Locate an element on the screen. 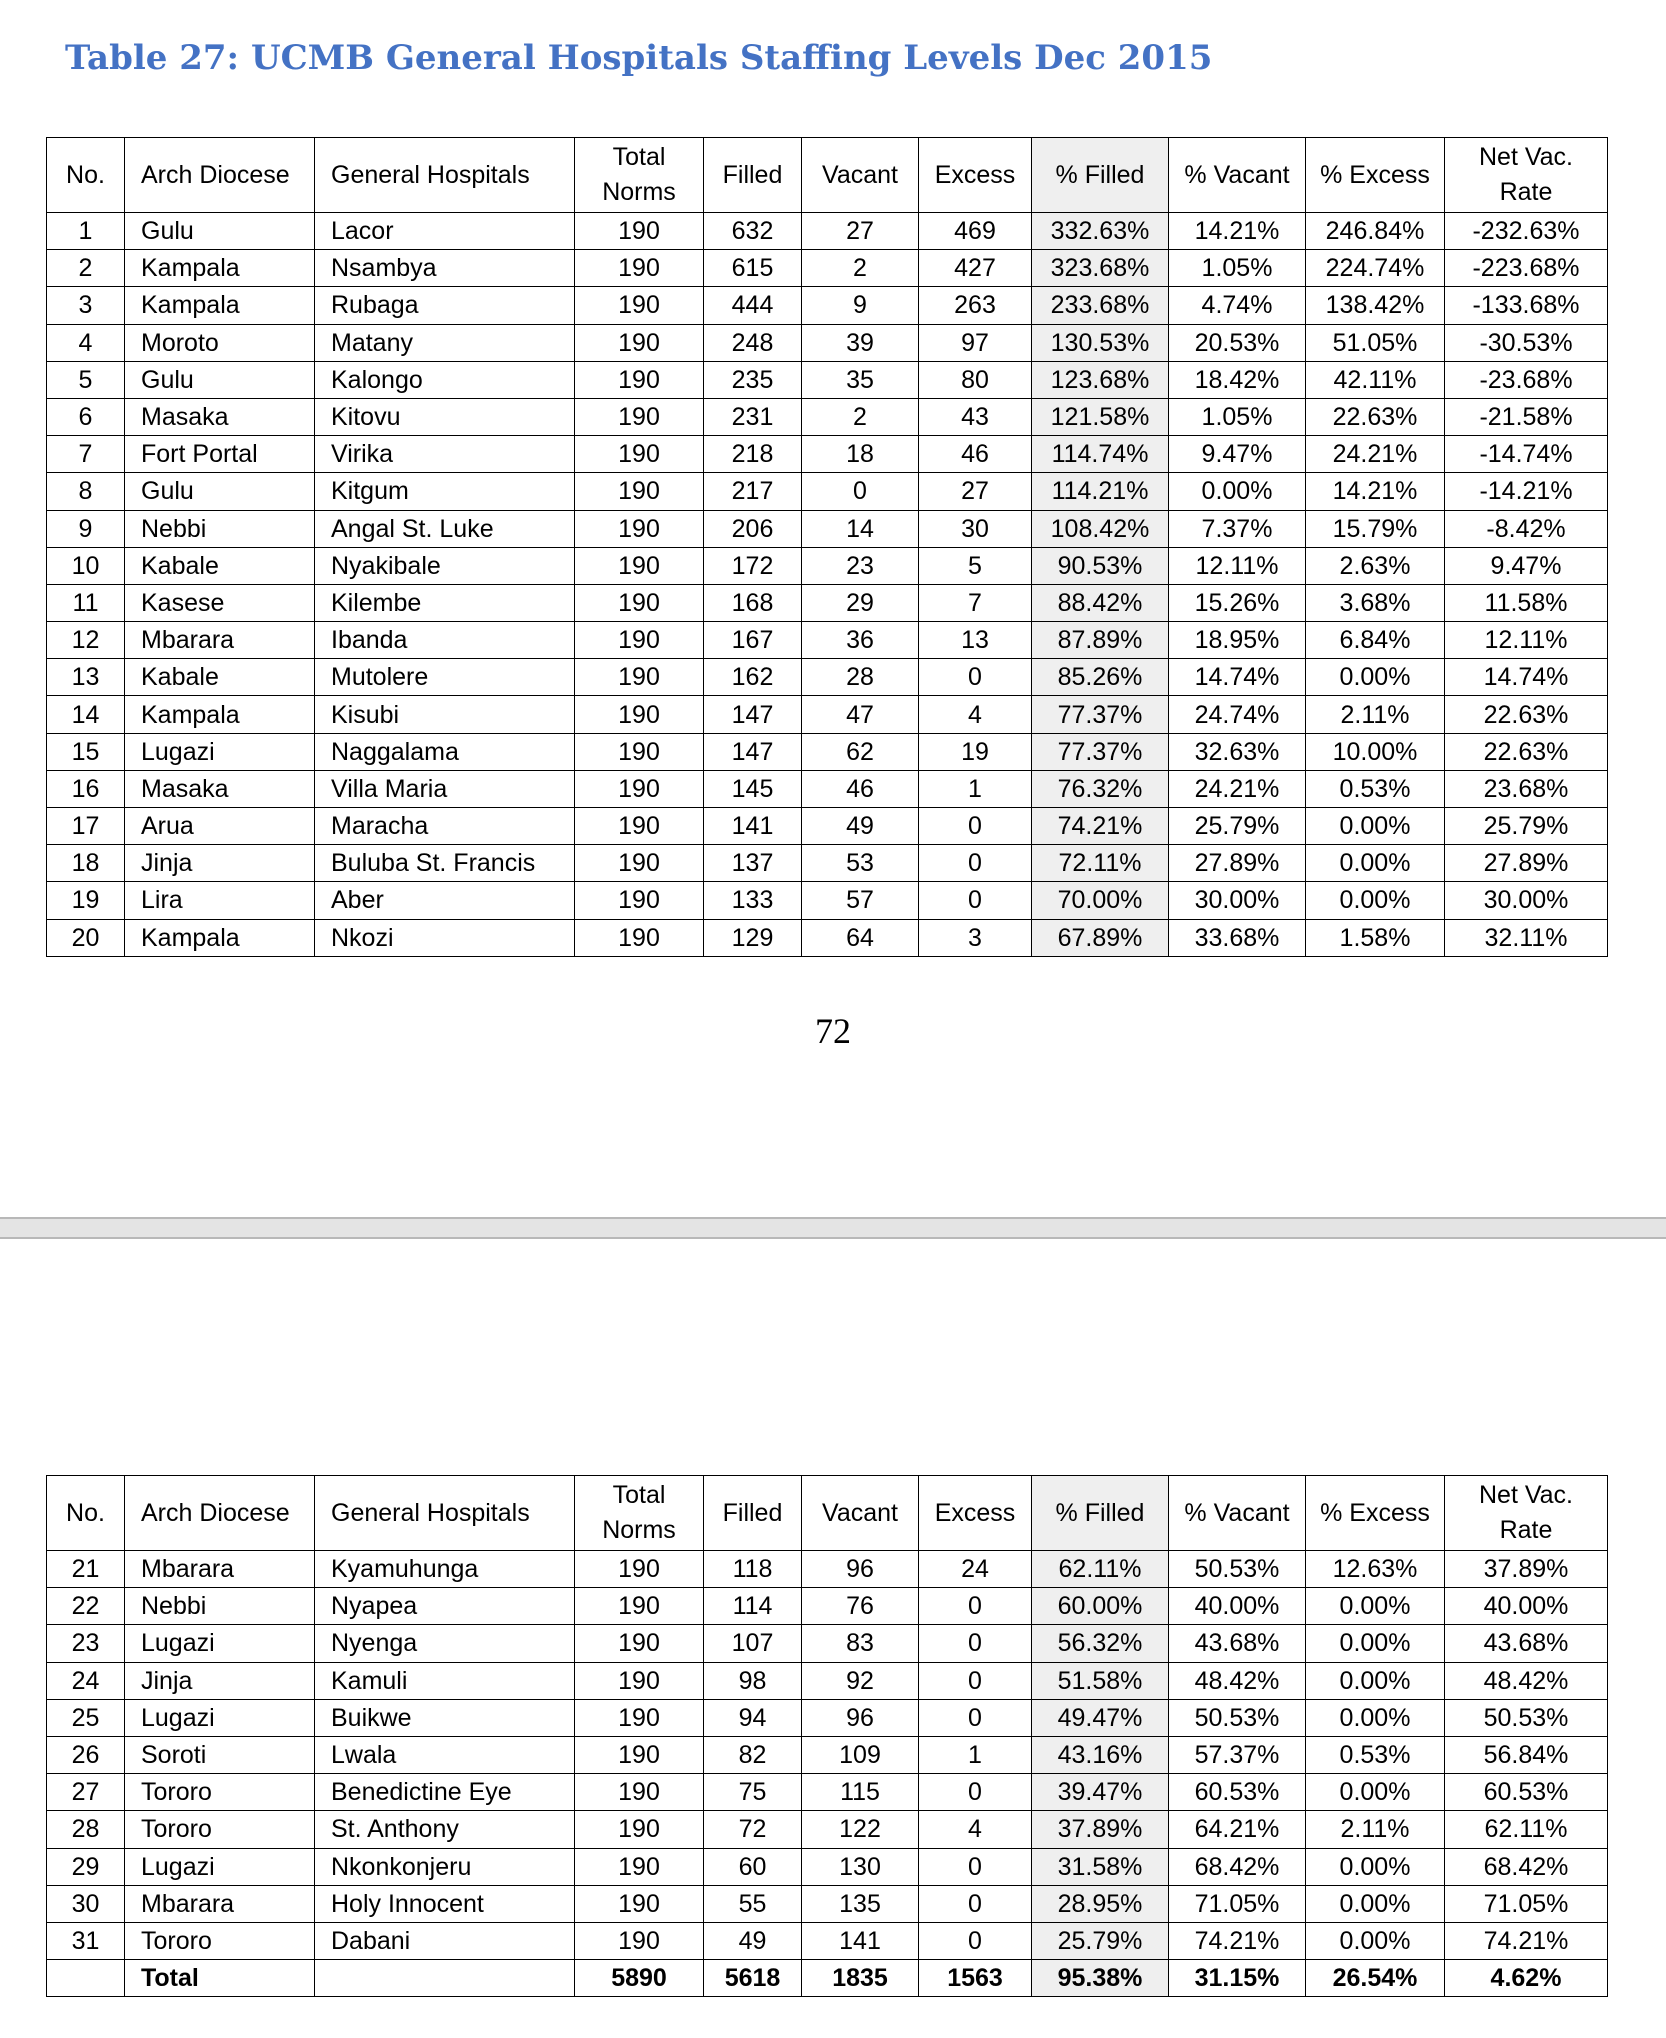 Image resolution: width=1666 pixels, height=2038 pixels. cell-filled: 72 is located at coordinates (752, 1829).